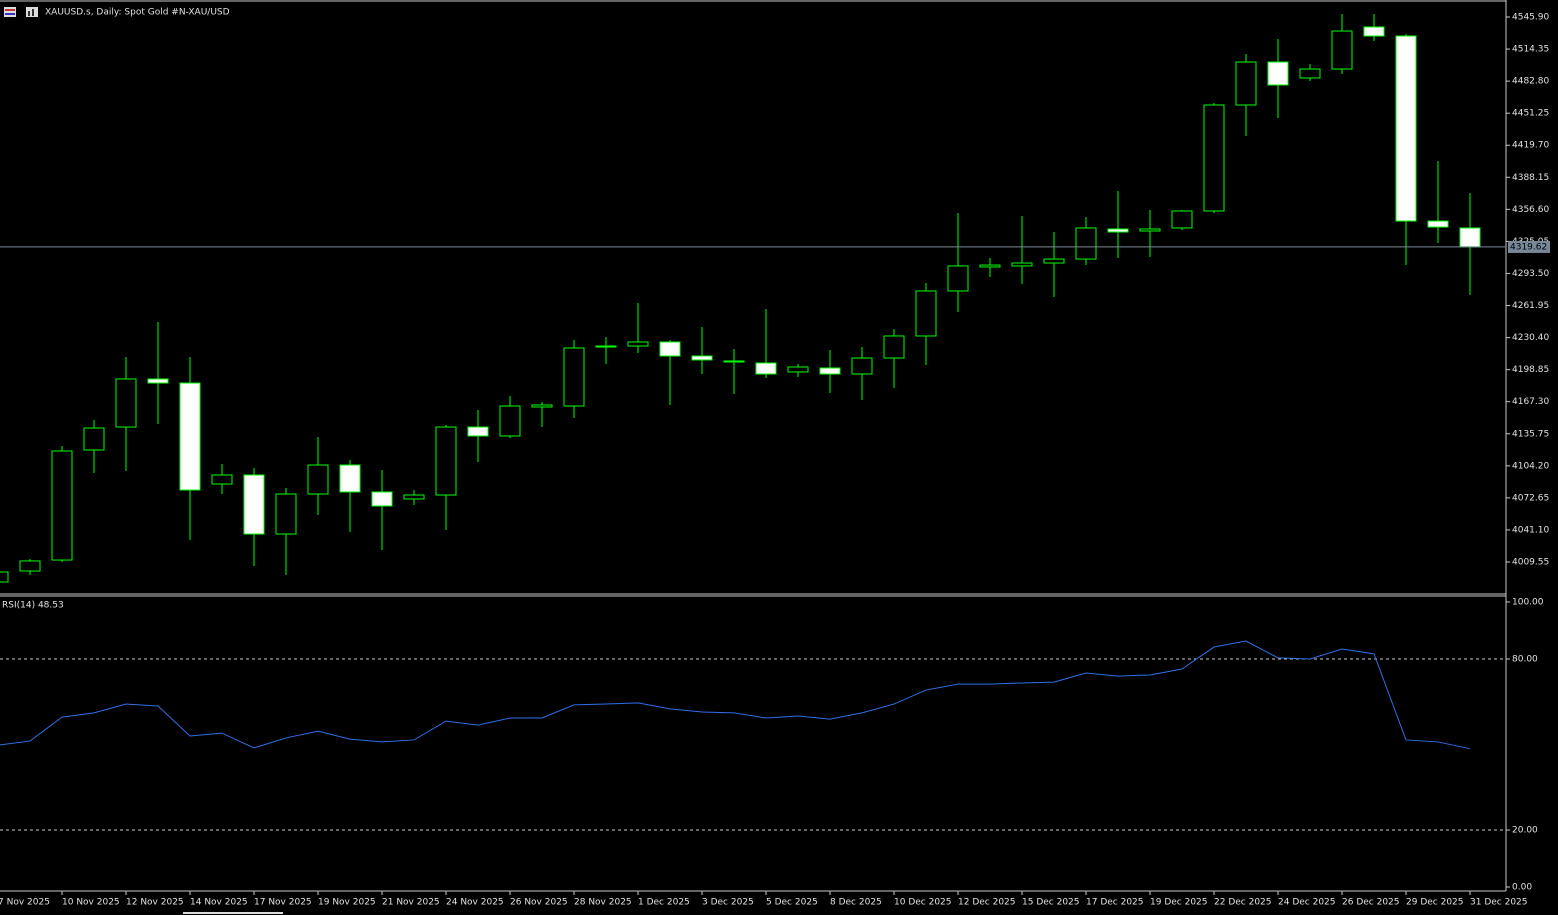 This screenshot has width=1558, height=915. What do you see at coordinates (1371, 903) in the screenshot?
I see `x-tick-label: 26 Dec 2025` at bounding box center [1371, 903].